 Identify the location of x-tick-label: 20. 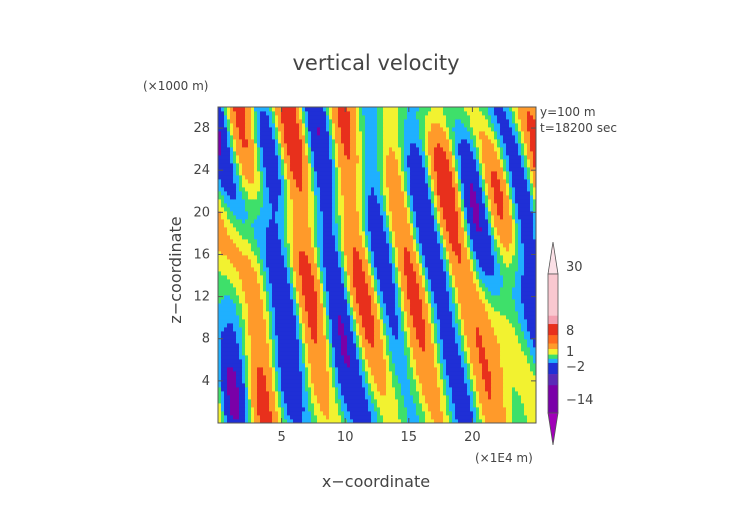
(472, 437).